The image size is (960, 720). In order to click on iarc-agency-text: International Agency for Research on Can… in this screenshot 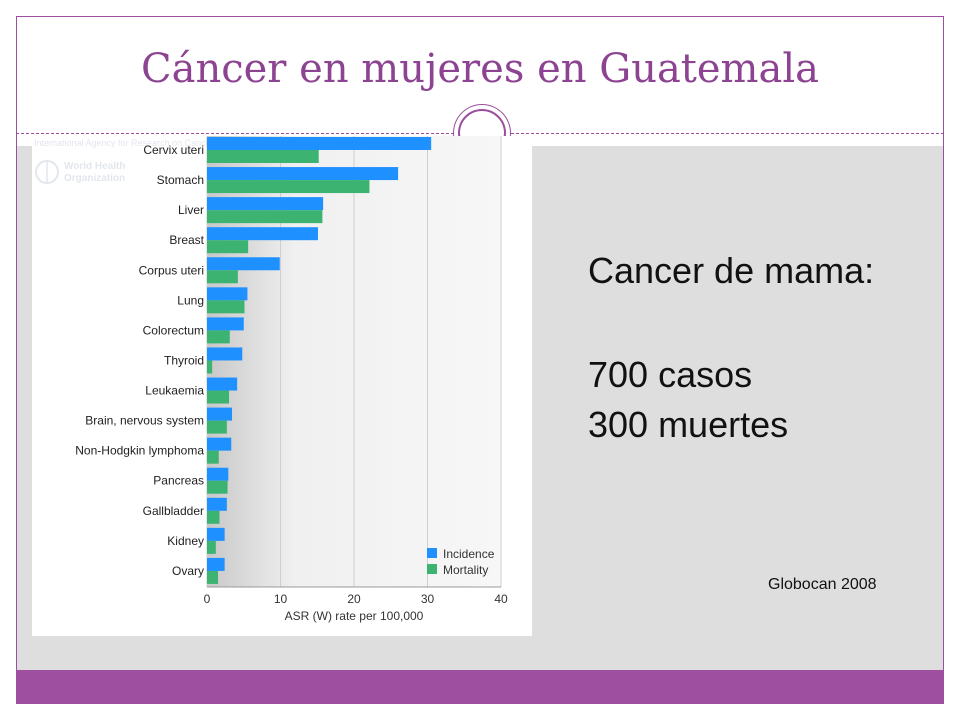, I will do `click(124, 143)`.